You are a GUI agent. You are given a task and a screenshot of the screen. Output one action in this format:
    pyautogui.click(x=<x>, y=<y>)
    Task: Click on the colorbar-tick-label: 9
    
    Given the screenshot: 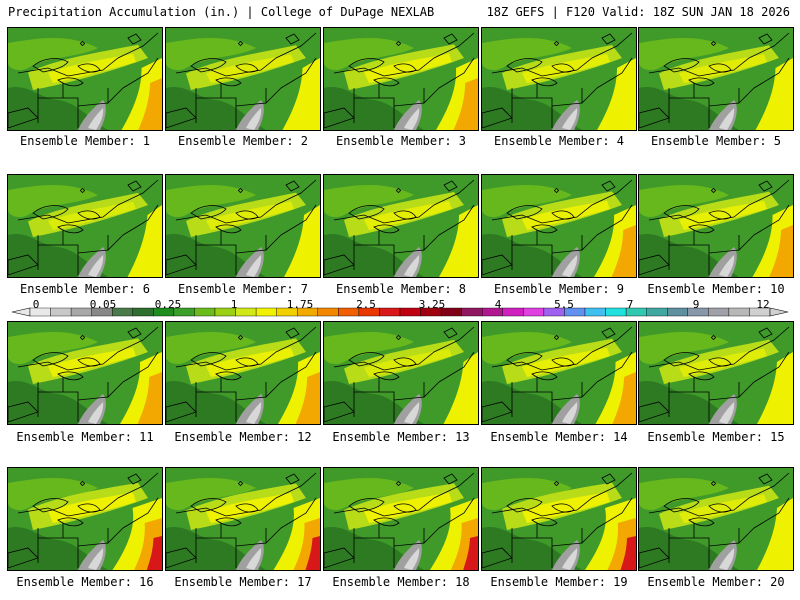 What is the action you would take?
    pyautogui.click(x=696, y=304)
    